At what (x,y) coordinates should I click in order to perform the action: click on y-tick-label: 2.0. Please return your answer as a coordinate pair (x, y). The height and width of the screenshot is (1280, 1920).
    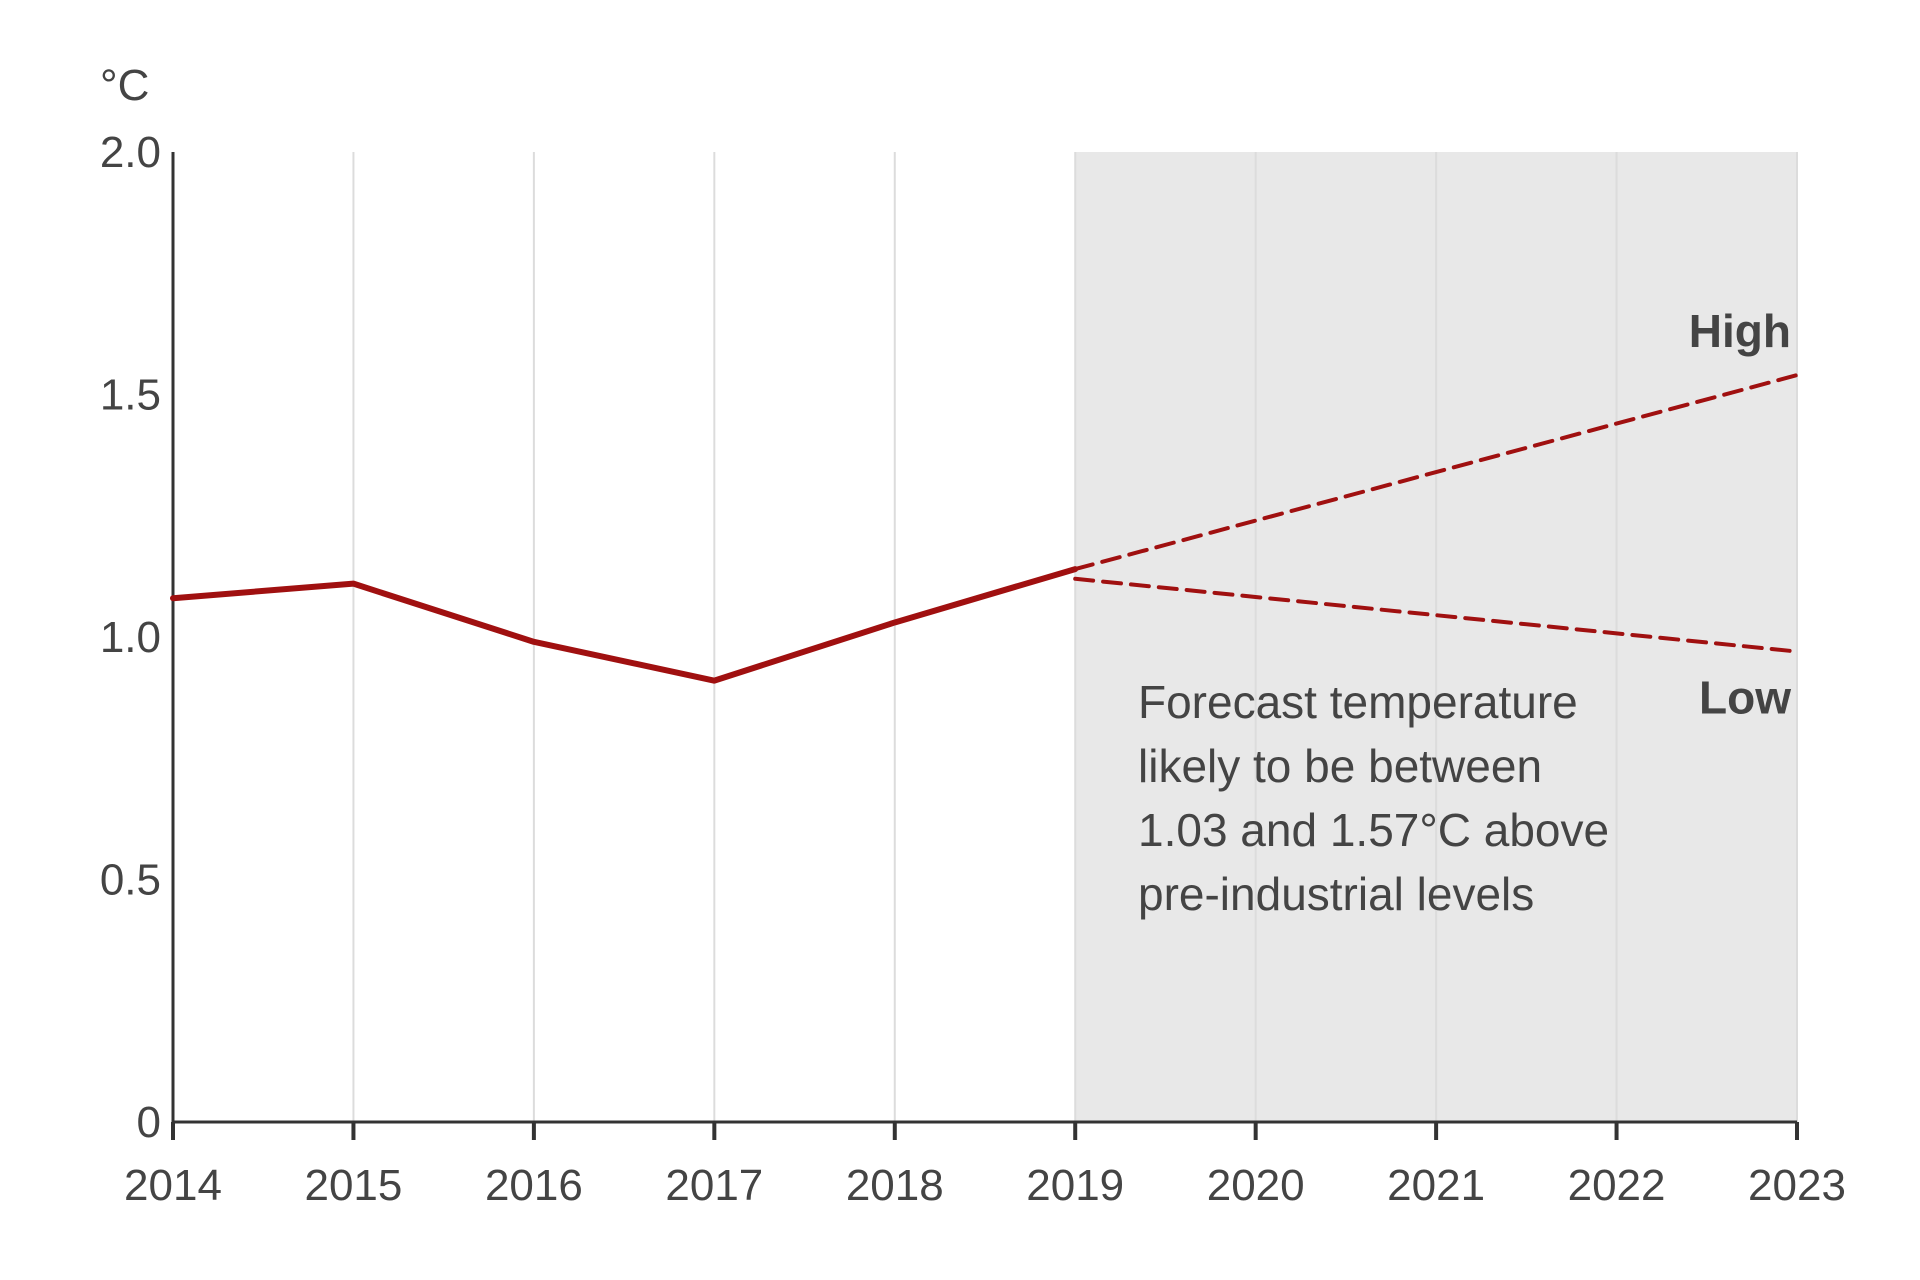
    Looking at the image, I should click on (130, 152).